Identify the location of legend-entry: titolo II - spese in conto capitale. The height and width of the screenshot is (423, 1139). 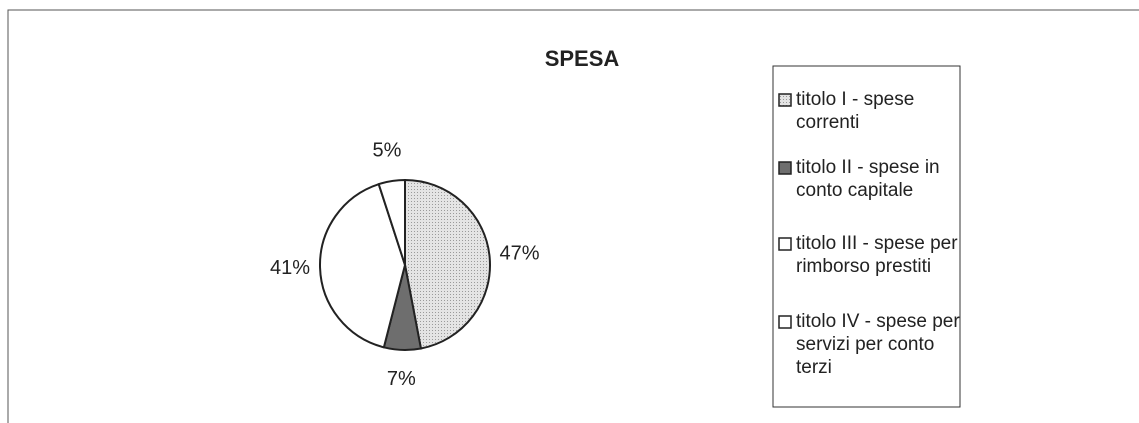
(868, 179).